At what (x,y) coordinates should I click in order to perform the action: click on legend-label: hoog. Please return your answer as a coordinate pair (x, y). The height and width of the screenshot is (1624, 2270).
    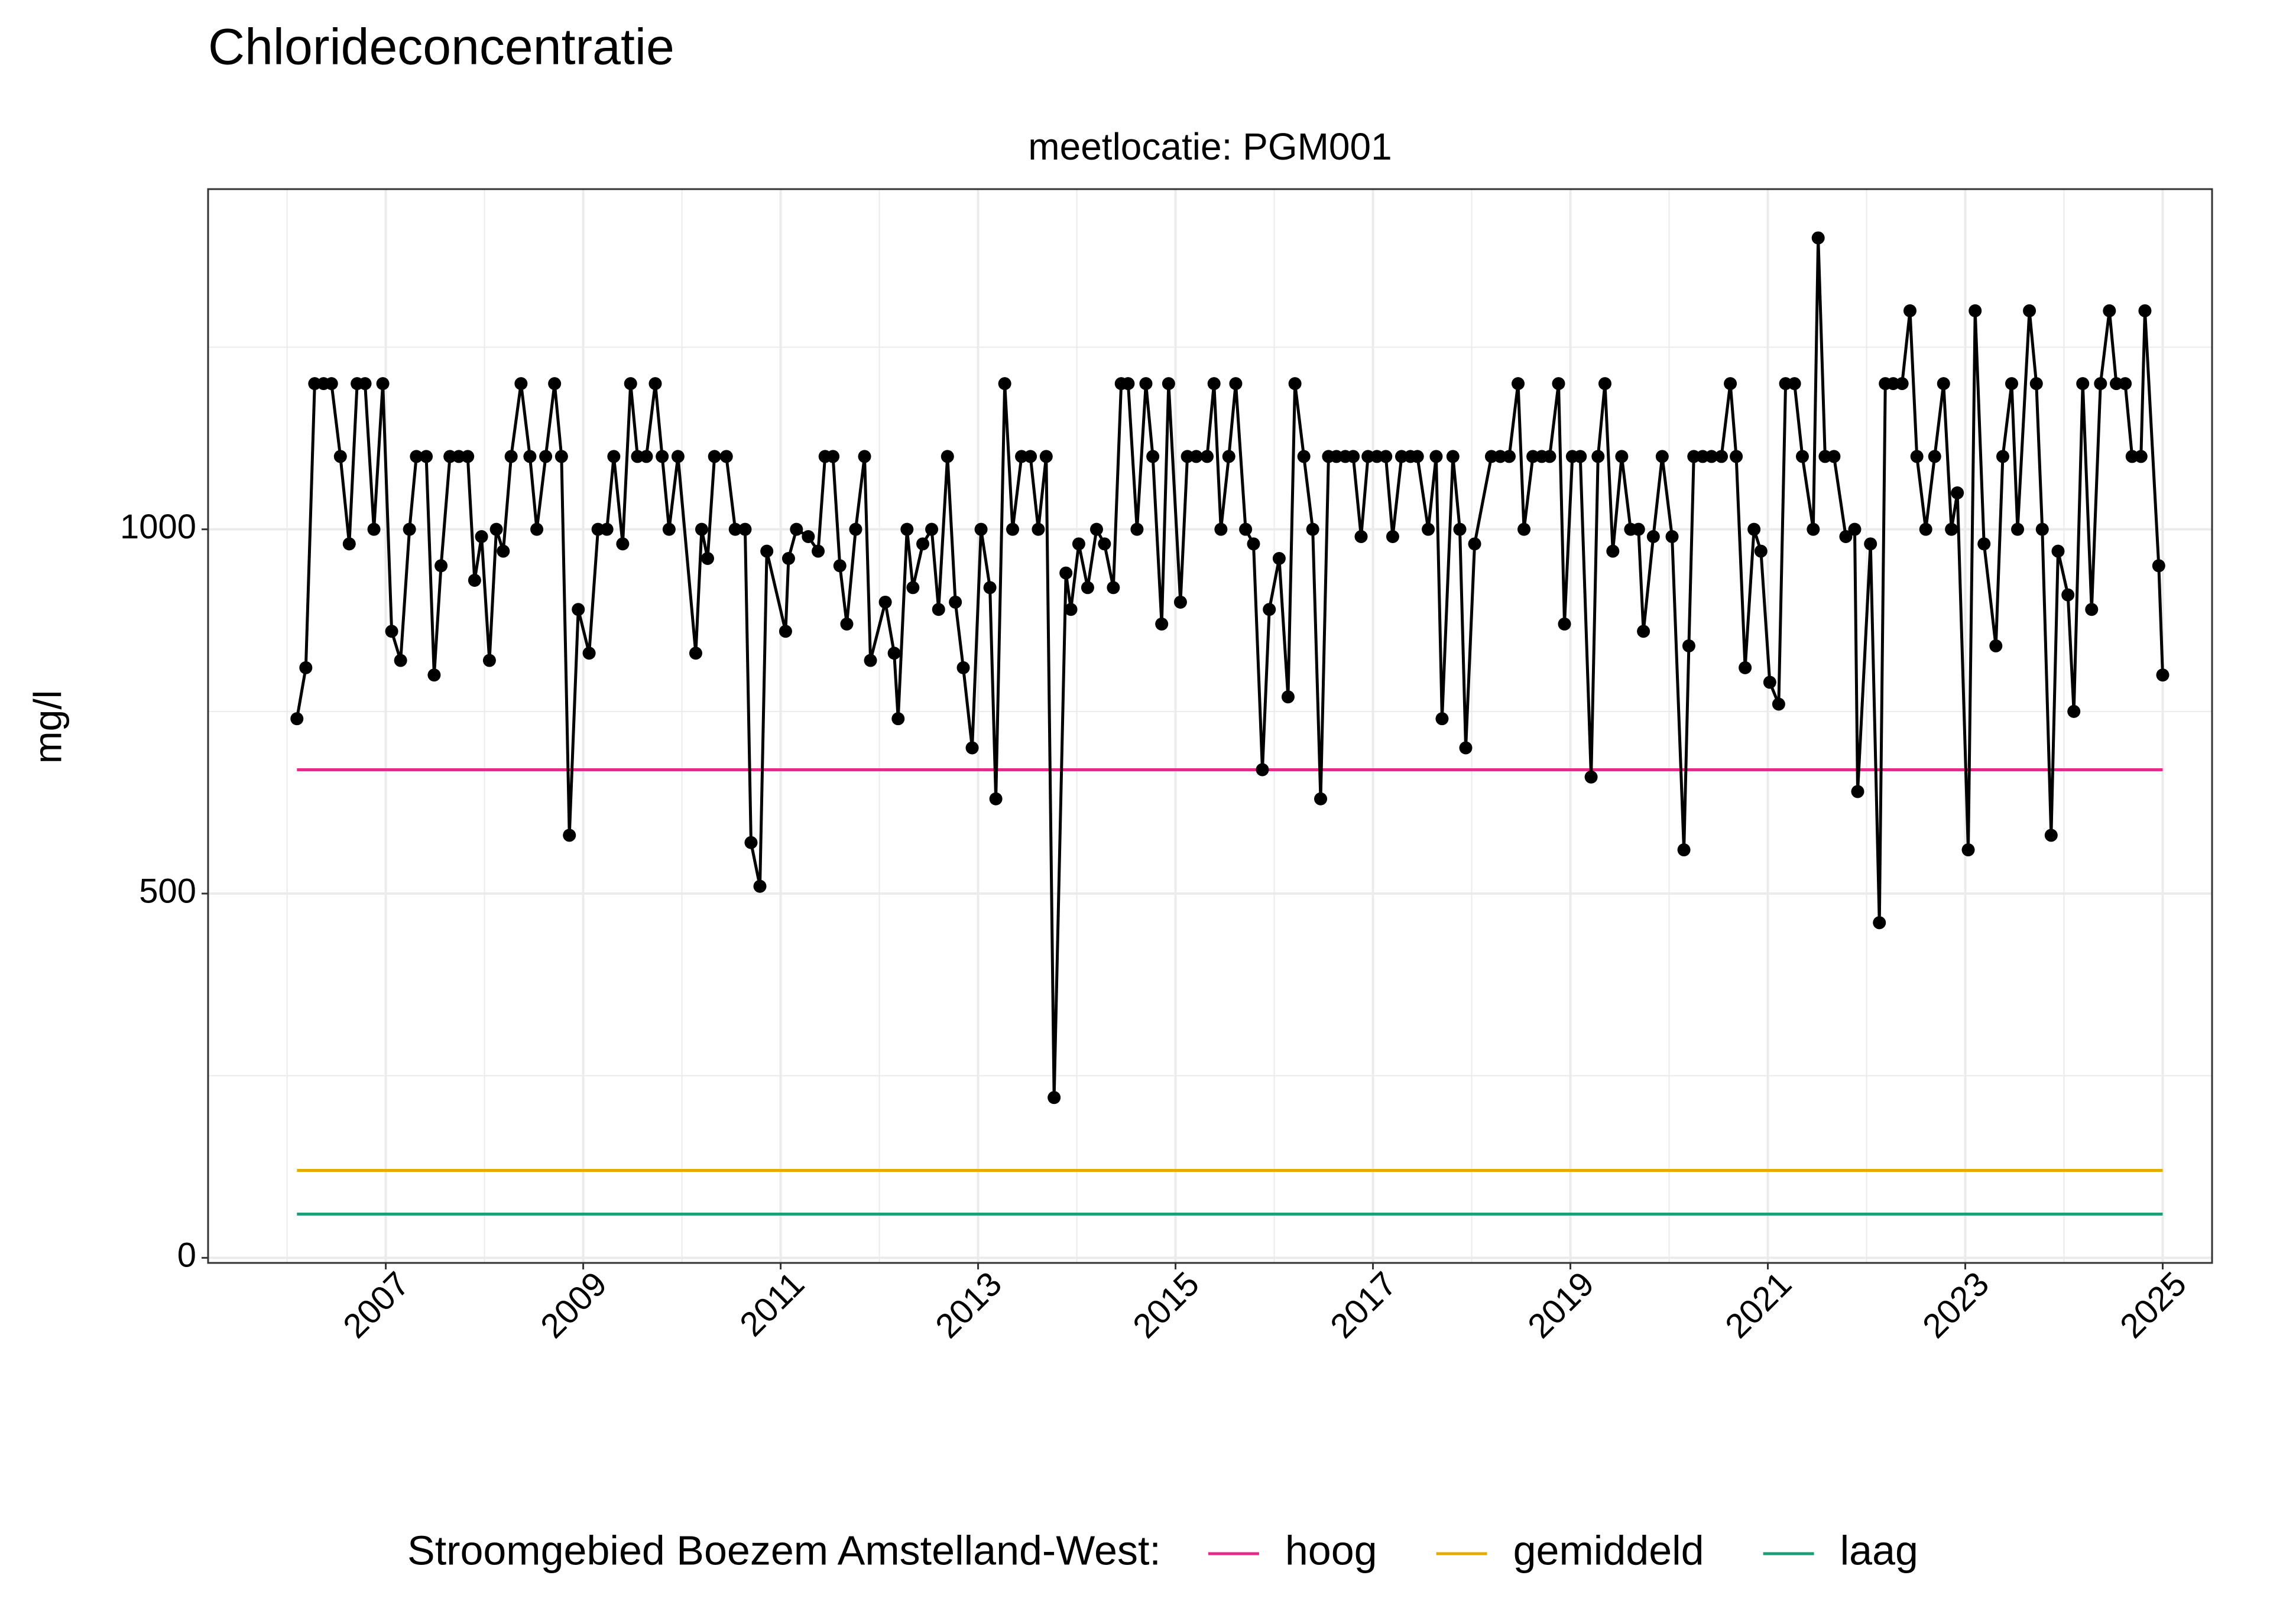
    Looking at the image, I should click on (1331, 1550).